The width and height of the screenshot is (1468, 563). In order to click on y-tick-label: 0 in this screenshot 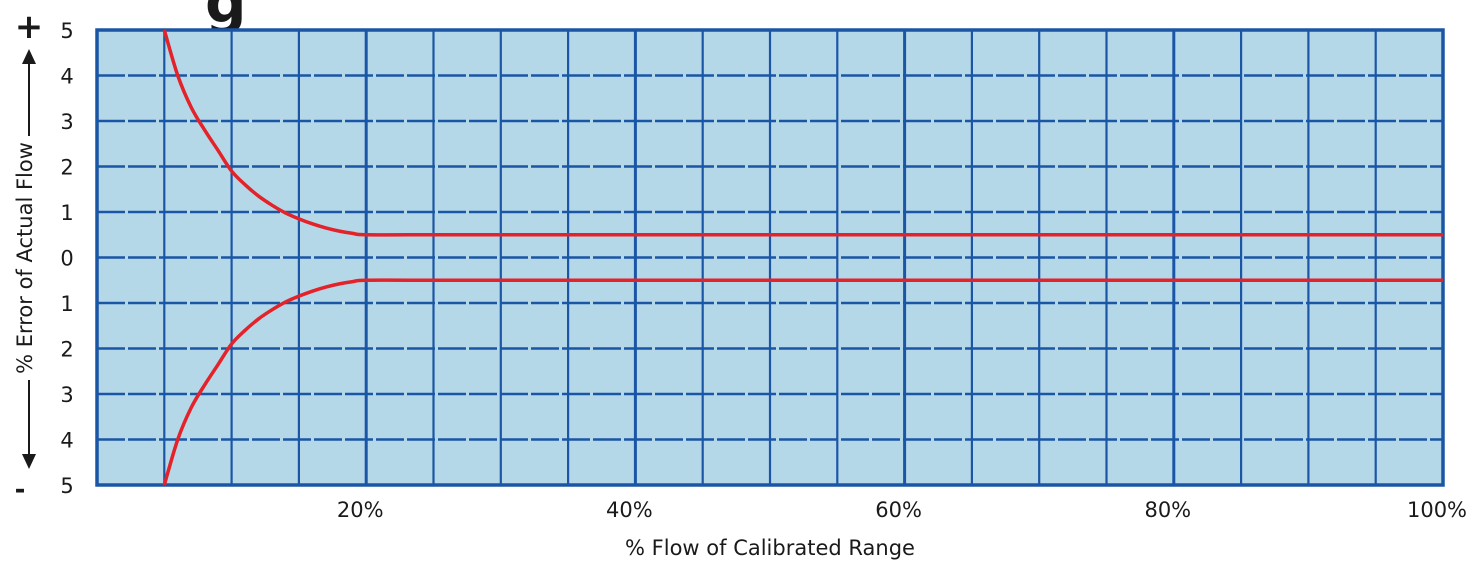, I will do `click(66, 259)`.